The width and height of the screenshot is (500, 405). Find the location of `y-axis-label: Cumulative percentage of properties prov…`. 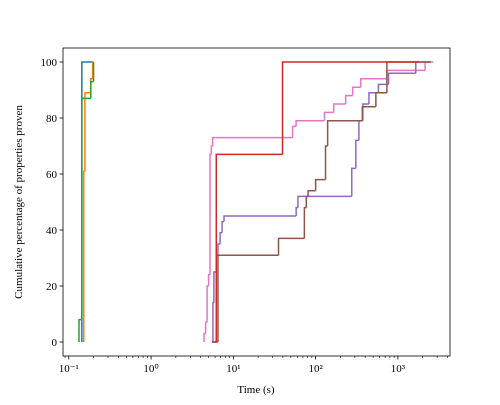

y-axis-label: Cumulative percentage of properties prov… is located at coordinates (19, 202).